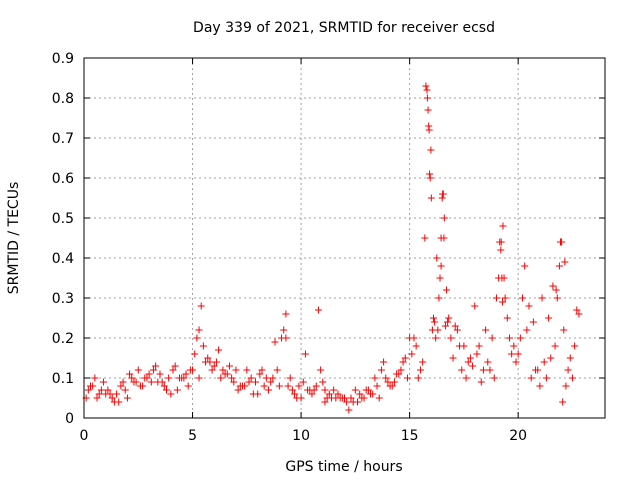  Describe the element at coordinates (14, 238) in the screenshot. I see `y-axis-label: SRMTID / TECUs` at that location.